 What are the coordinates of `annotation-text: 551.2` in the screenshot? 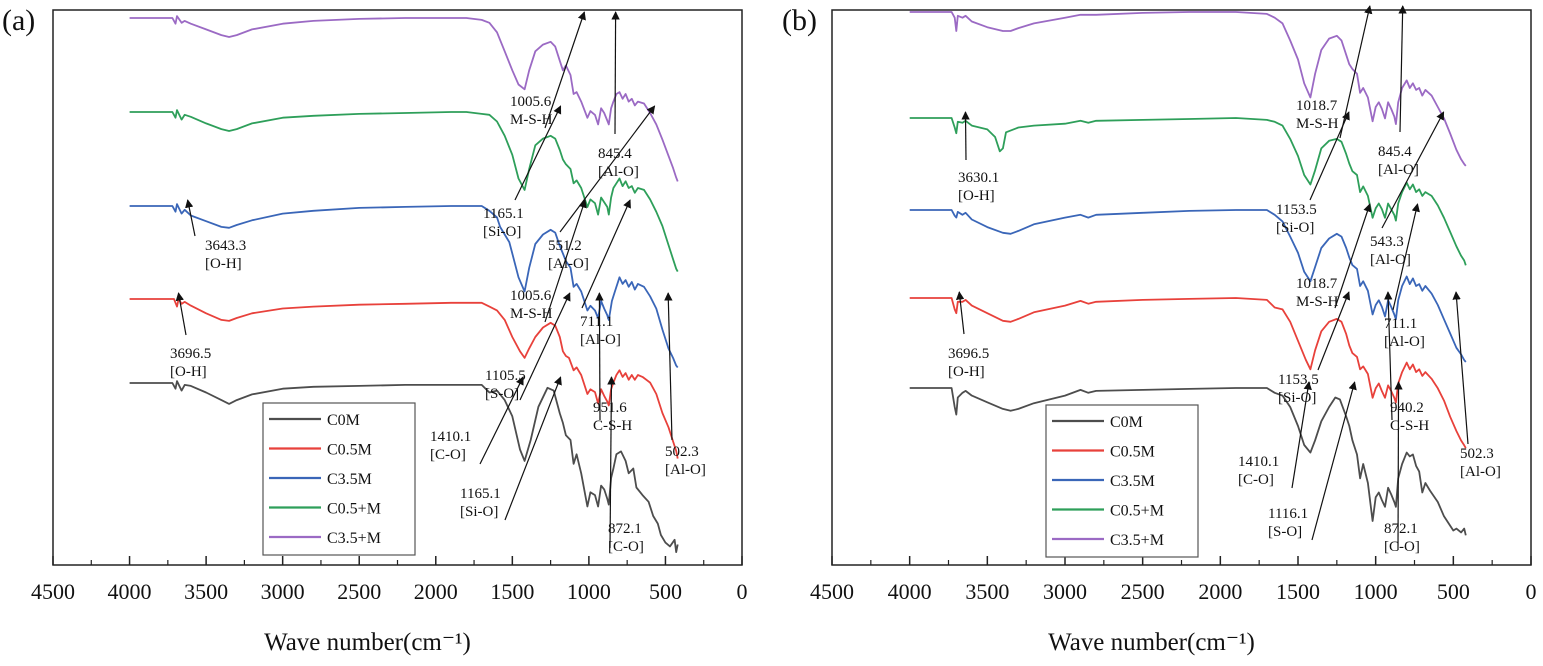 It's located at (565, 246).